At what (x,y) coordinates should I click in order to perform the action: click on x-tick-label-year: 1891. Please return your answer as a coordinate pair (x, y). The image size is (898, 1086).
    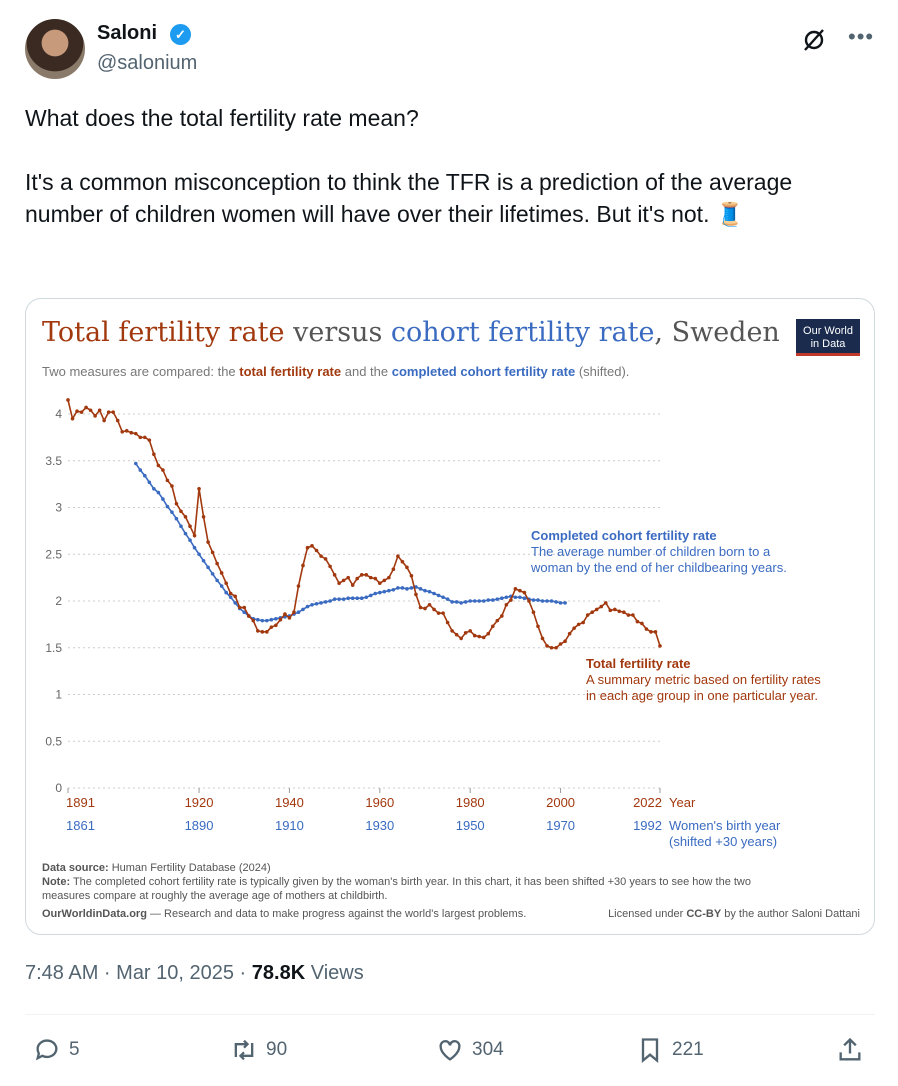
    Looking at the image, I should click on (80, 802).